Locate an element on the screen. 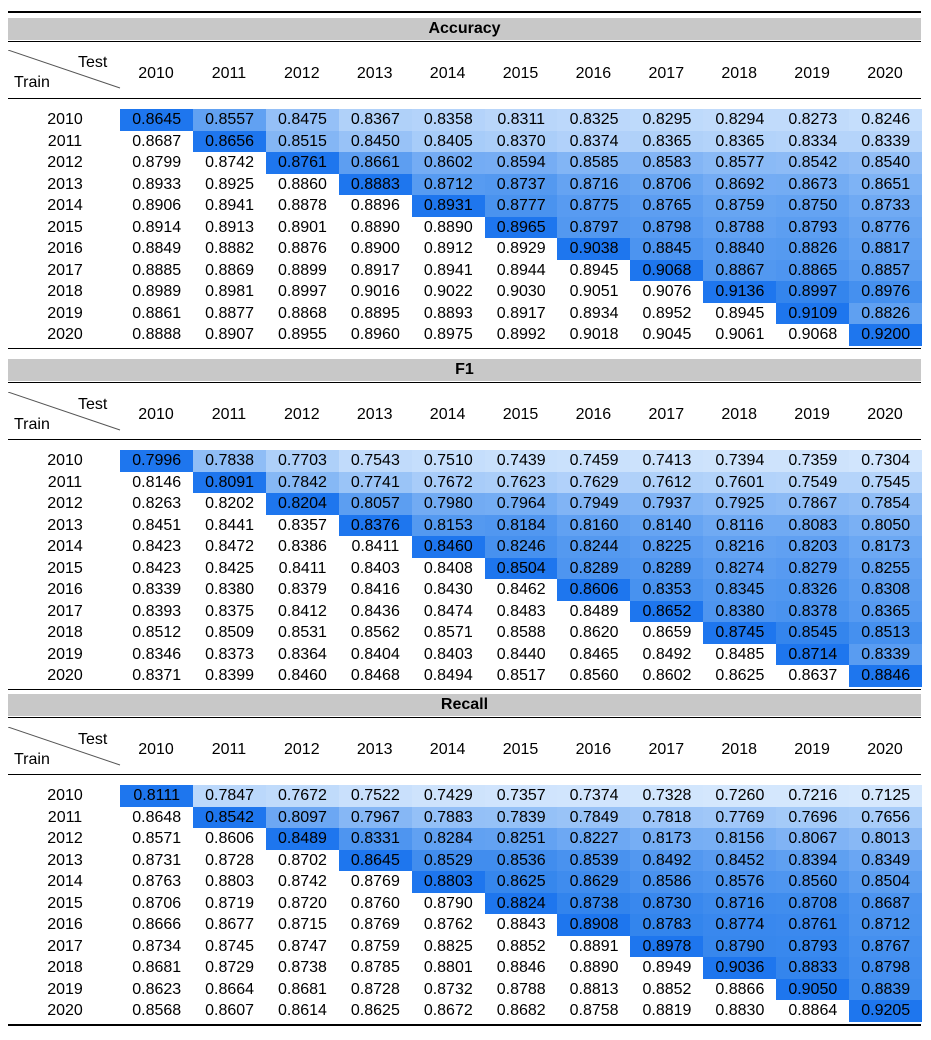  row-label-2013: 2013 is located at coordinates (65, 184).